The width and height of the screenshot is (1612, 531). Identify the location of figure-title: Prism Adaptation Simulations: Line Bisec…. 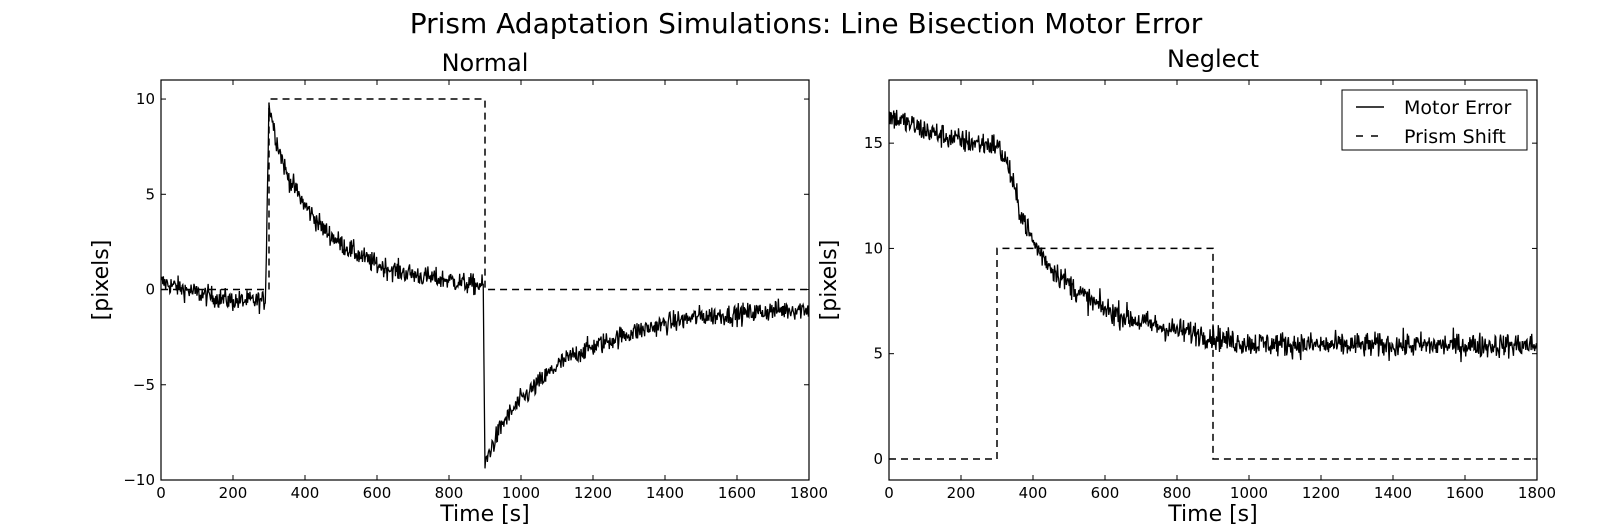
(806, 23).